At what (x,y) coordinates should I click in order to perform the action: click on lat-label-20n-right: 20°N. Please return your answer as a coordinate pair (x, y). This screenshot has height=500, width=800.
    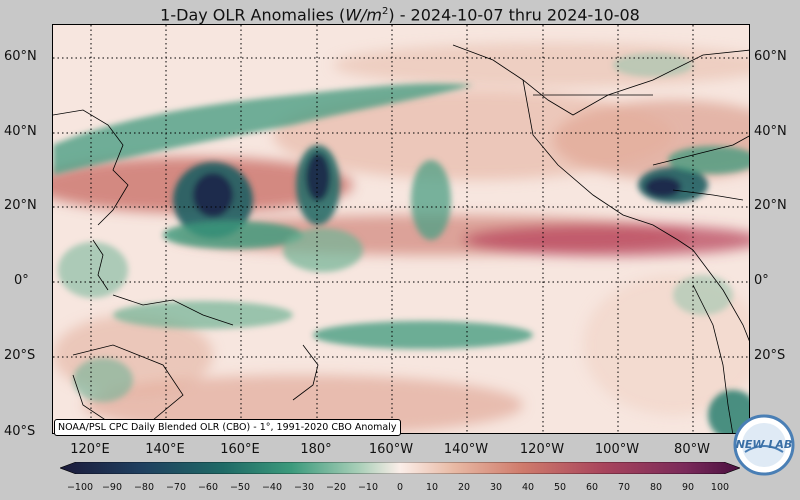
    Looking at the image, I should click on (770, 205).